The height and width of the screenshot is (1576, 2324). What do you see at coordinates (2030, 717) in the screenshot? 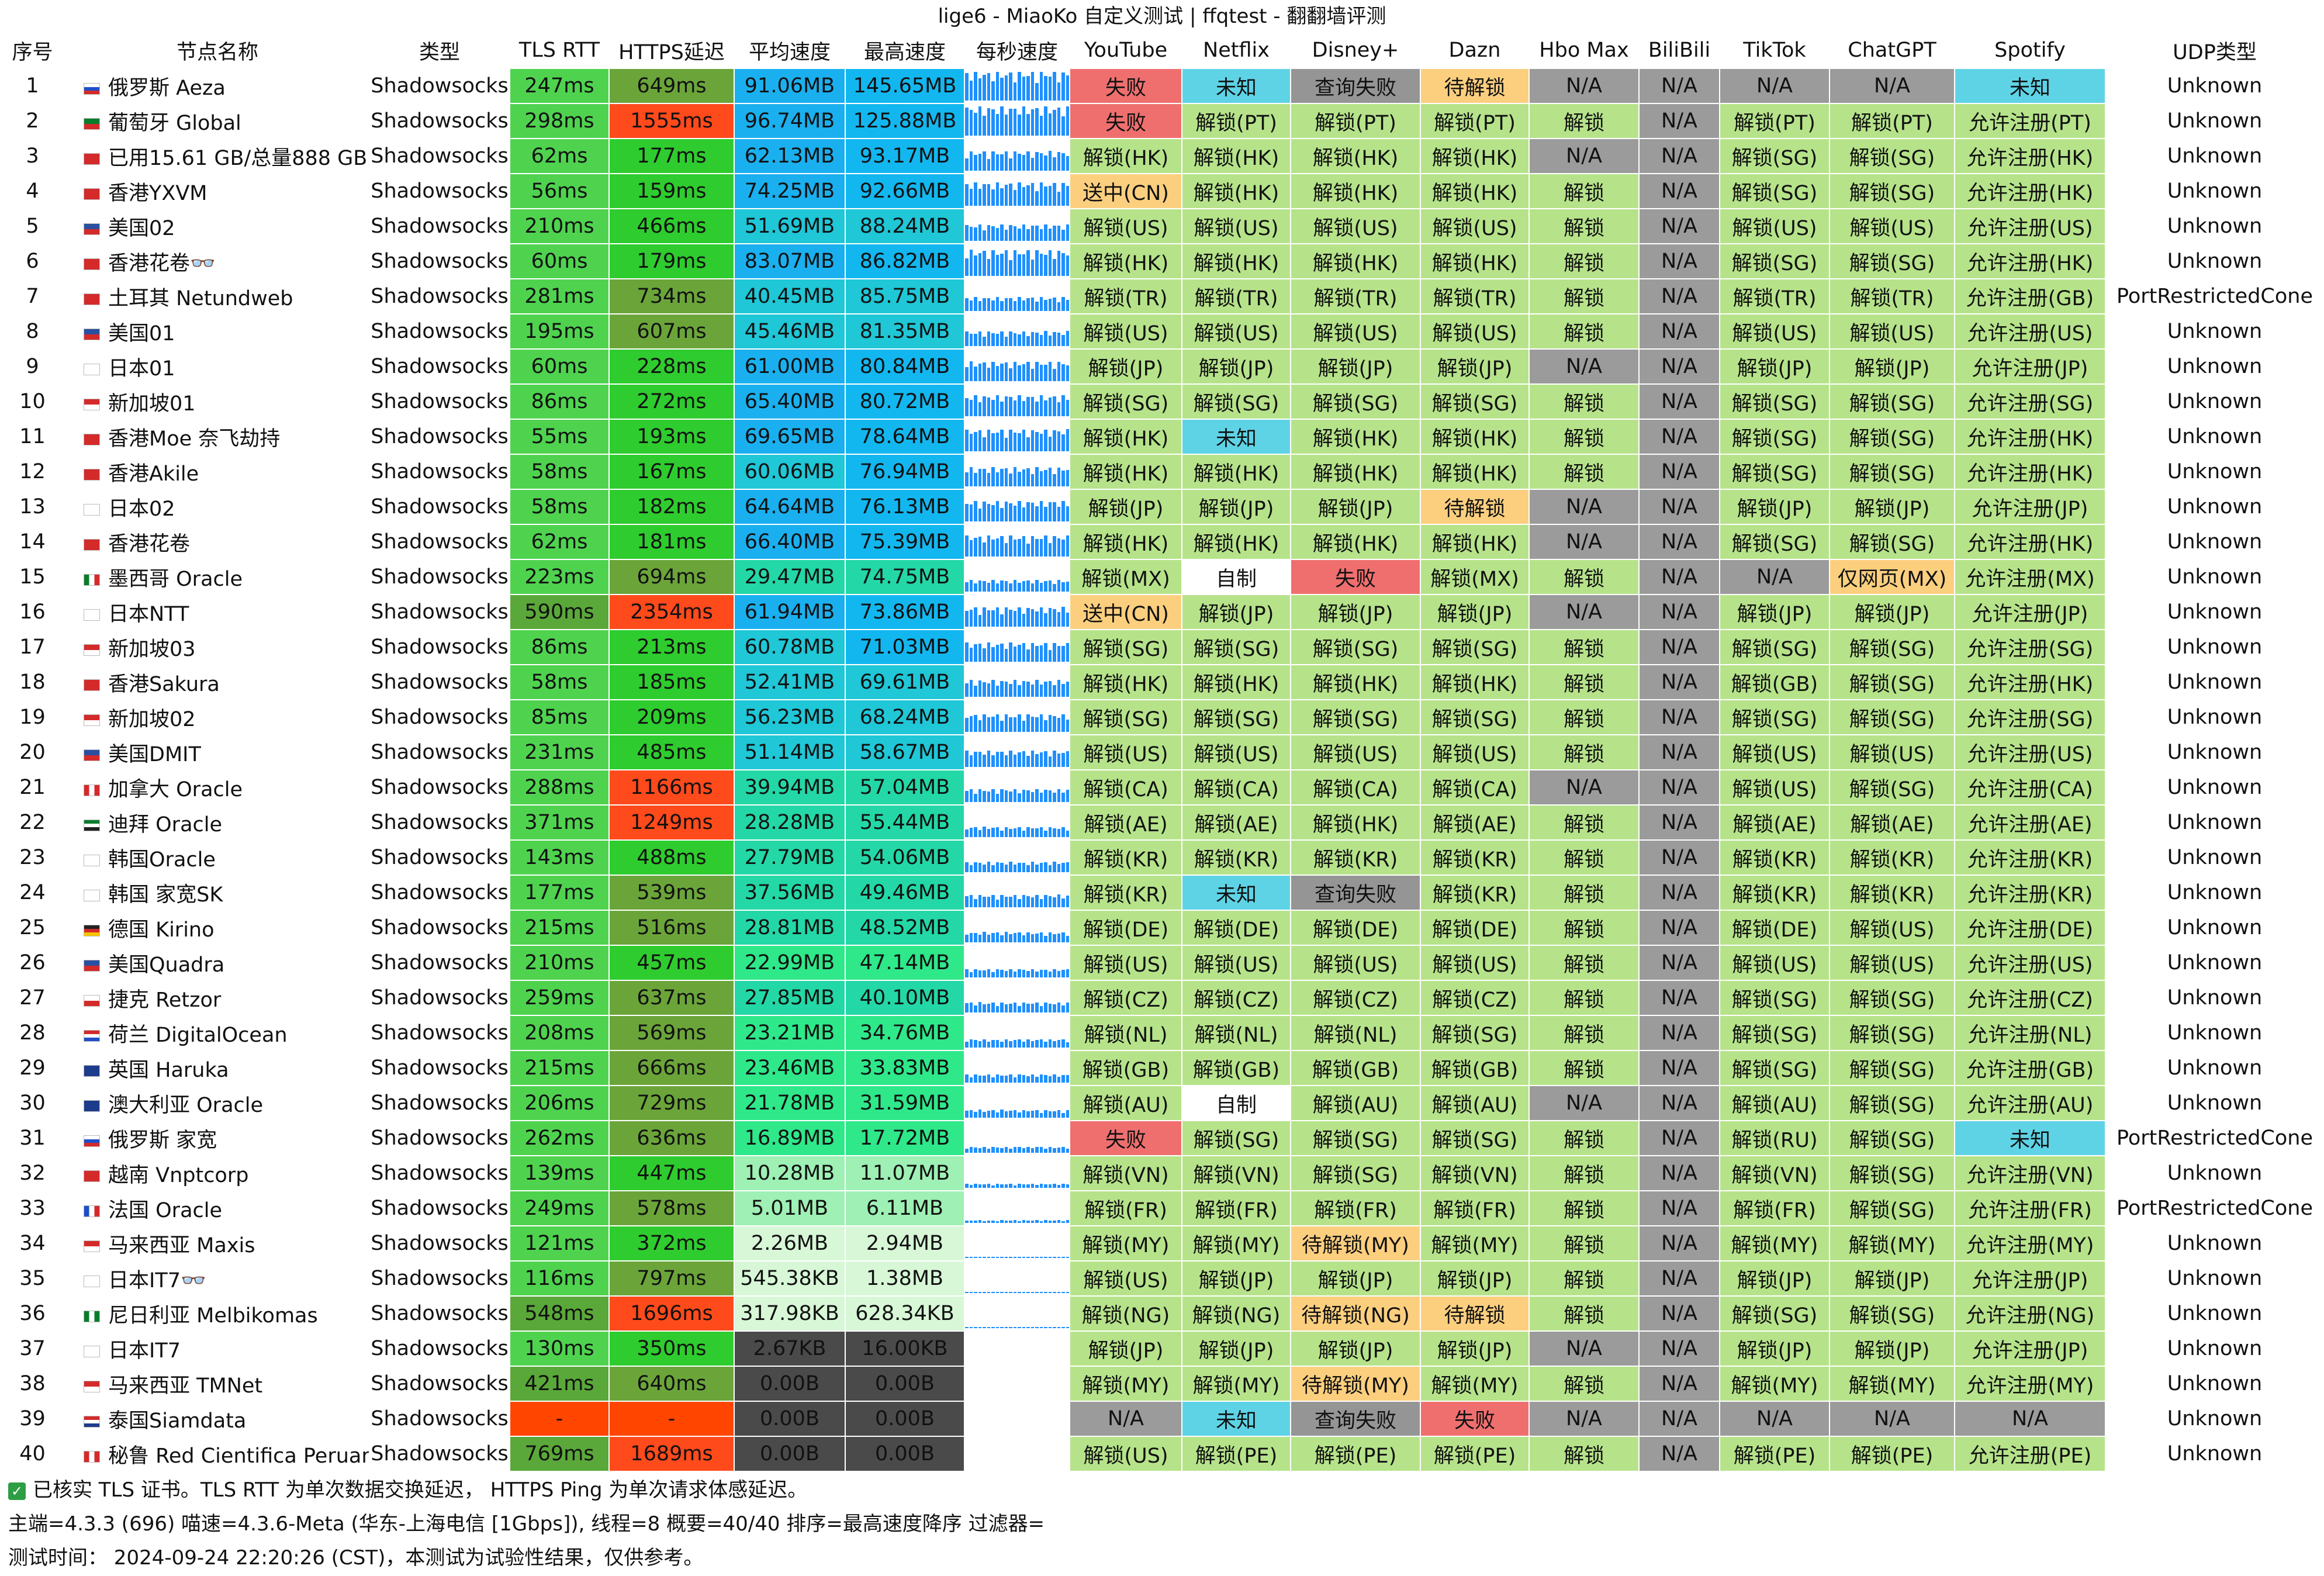
I see `cell-sp: 允许注册(SG)` at bounding box center [2030, 717].